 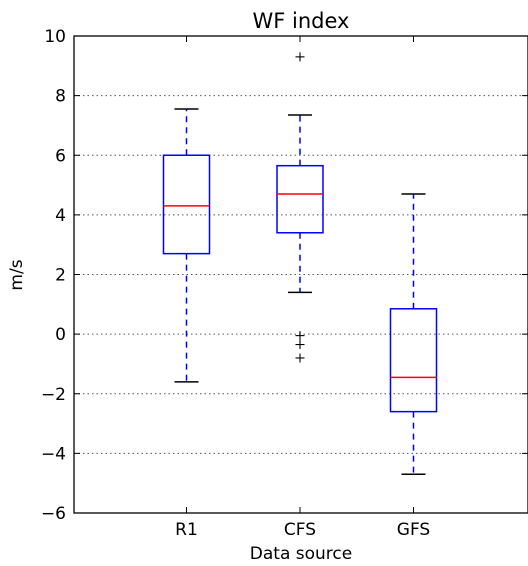 I want to click on x-tick-label: GFS, so click(x=413, y=530).